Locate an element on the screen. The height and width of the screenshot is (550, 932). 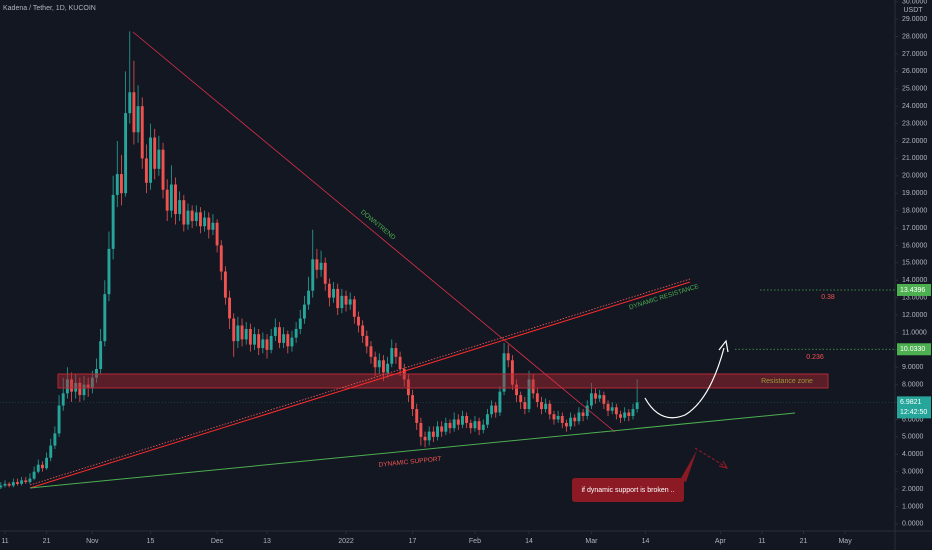
y-tick-label: 26.0000 is located at coordinates (914, 71).